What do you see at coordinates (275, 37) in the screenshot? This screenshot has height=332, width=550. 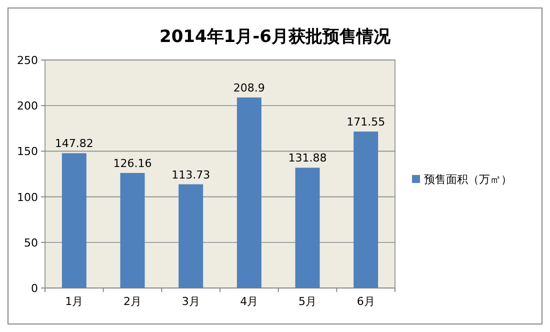 I see `chart-title: 2014年1月-6月获批预售情况` at bounding box center [275, 37].